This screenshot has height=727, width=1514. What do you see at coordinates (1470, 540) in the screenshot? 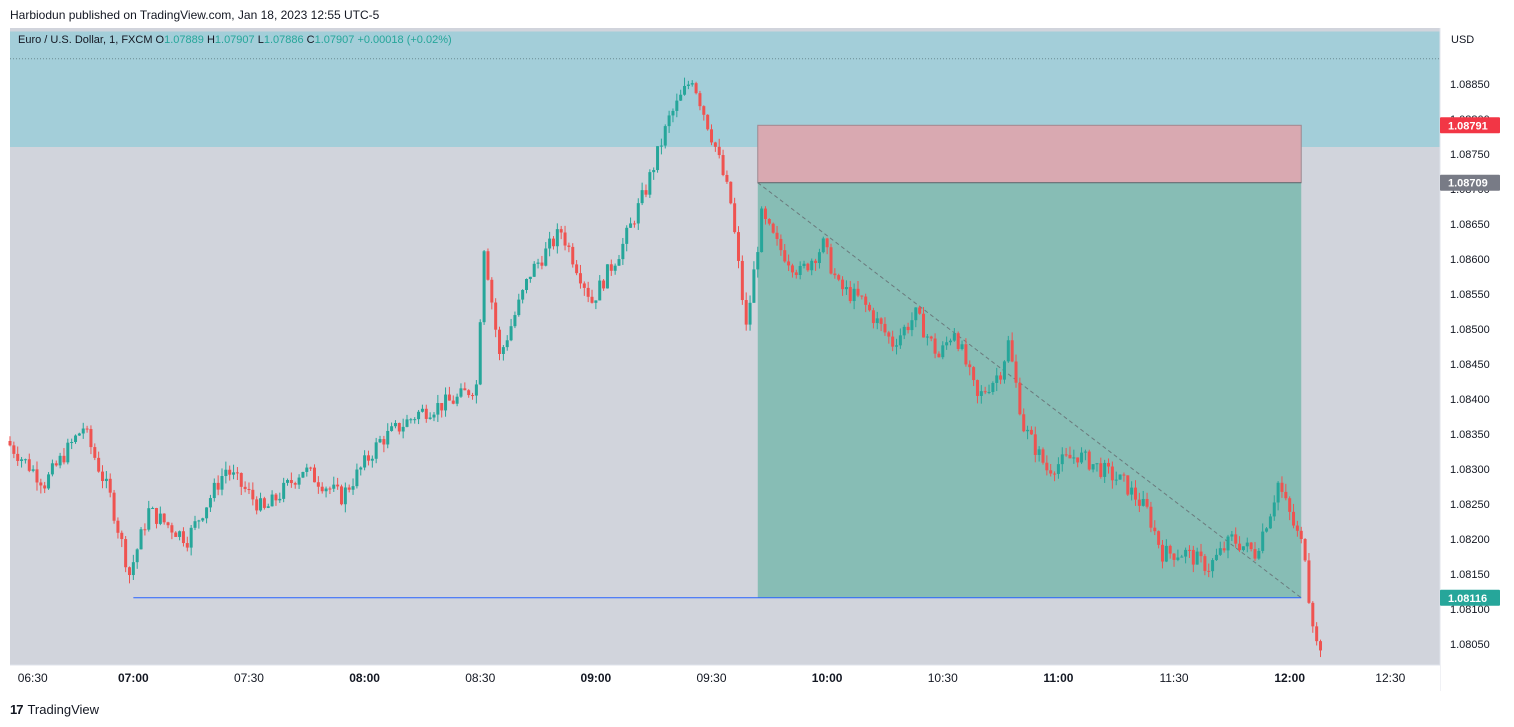
I see `y-tick-label: 1.08200` at bounding box center [1470, 540].